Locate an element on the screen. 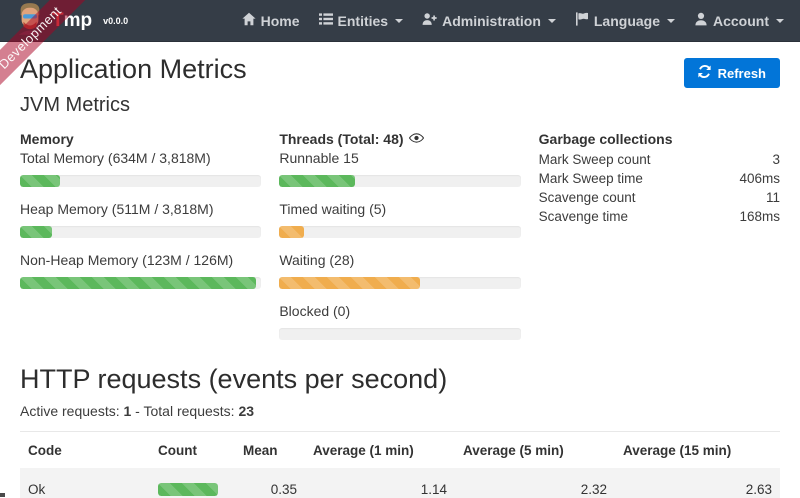  active-requests-value: 1 is located at coordinates (127, 411).